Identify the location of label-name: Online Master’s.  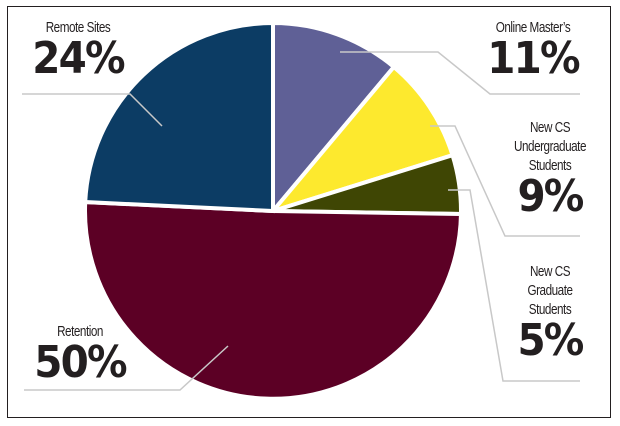
(533, 27).